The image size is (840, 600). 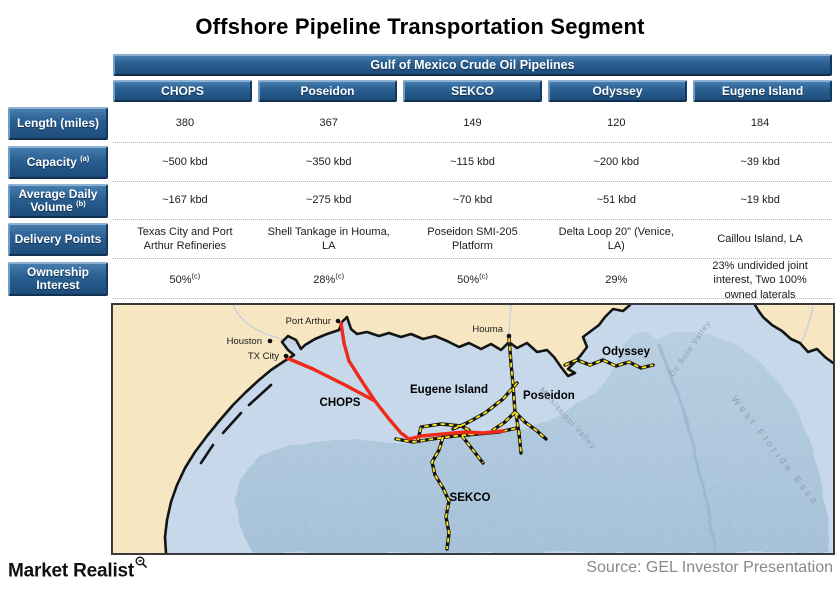 I want to click on city-label-houma: Houma, so click(x=487, y=329).